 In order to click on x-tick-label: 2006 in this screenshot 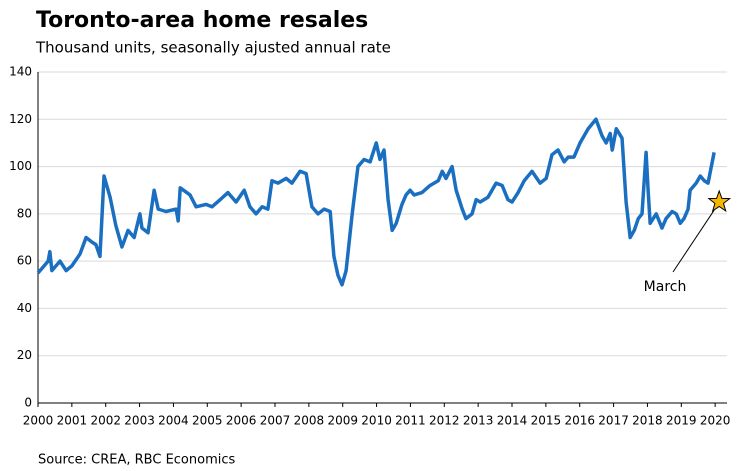, I will do `click(241, 421)`.